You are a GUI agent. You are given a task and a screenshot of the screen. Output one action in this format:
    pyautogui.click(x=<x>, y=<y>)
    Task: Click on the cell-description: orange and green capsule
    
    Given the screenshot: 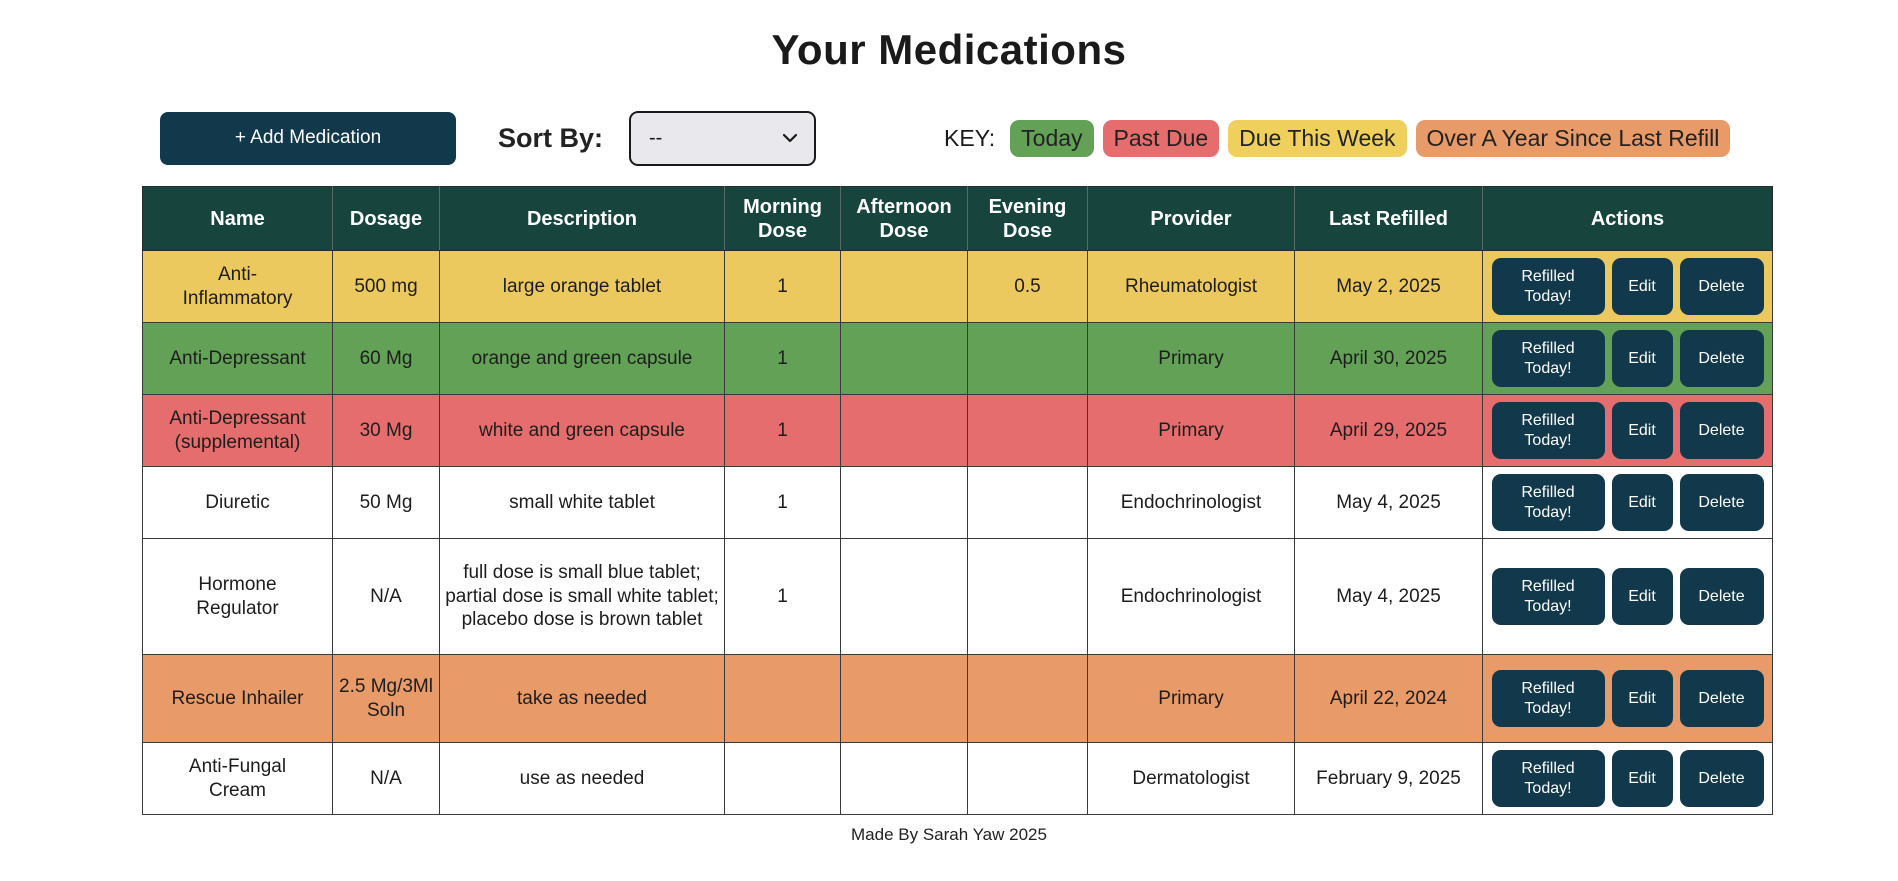 What is the action you would take?
    pyautogui.click(x=582, y=358)
    